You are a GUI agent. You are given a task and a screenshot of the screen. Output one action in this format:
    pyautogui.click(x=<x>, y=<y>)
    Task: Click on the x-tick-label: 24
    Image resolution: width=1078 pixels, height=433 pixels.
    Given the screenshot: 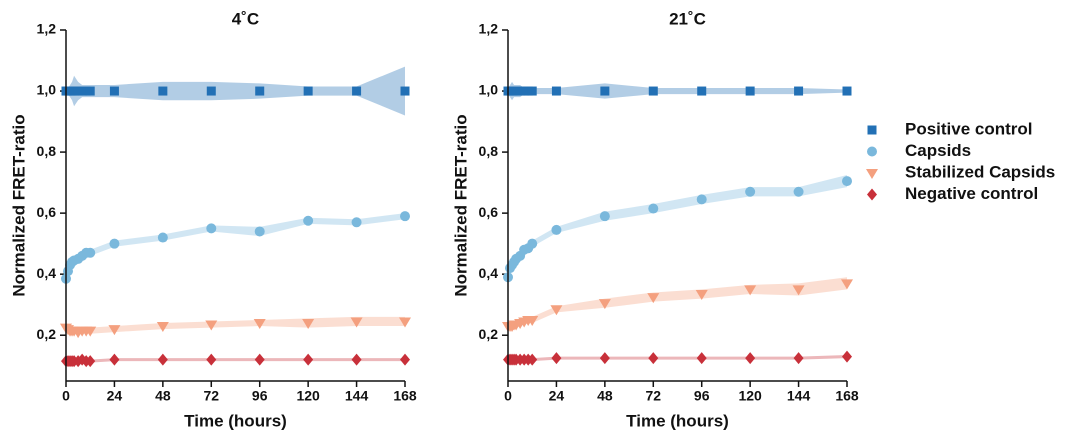 What is the action you would take?
    pyautogui.click(x=557, y=396)
    